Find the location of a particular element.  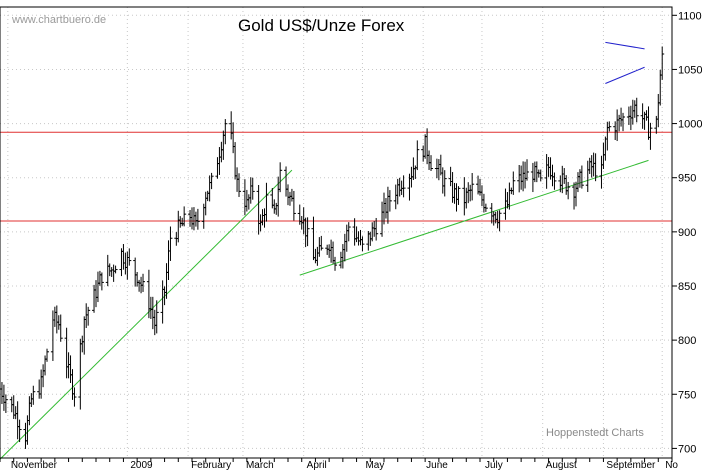

x-tick-label: April is located at coordinates (317, 465).